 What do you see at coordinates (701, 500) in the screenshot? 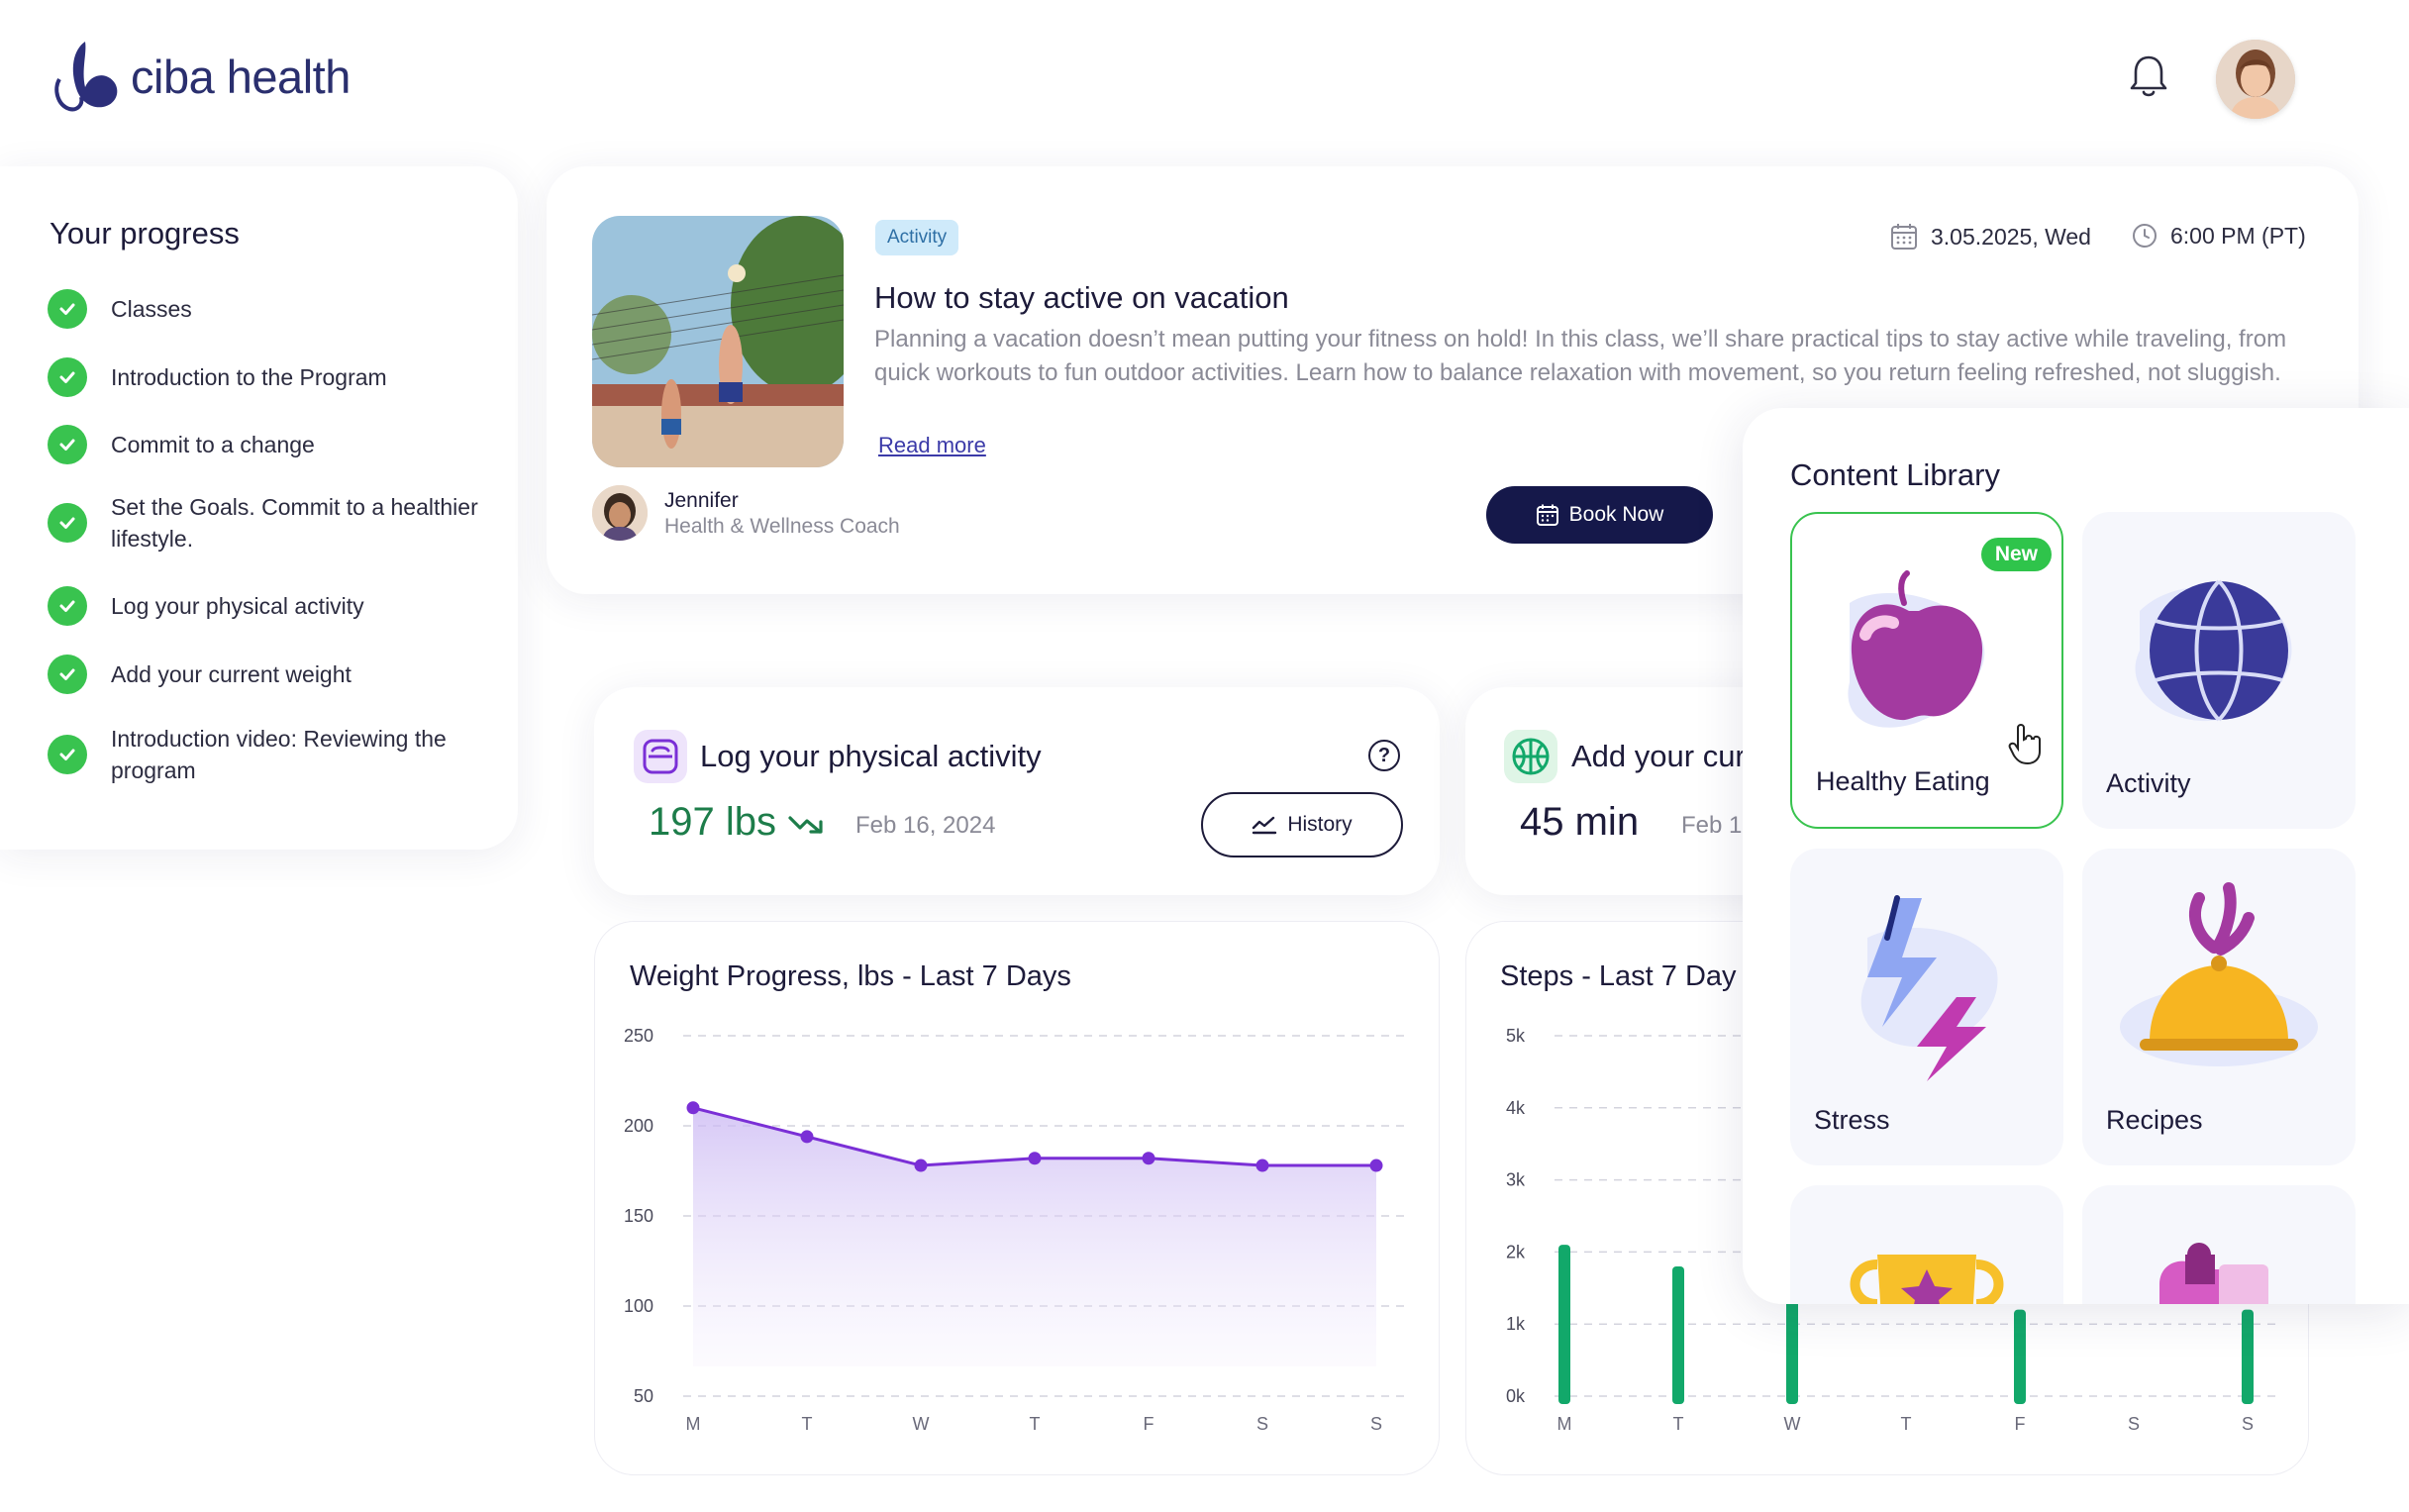
I see `coach-name: Jennifer` at bounding box center [701, 500].